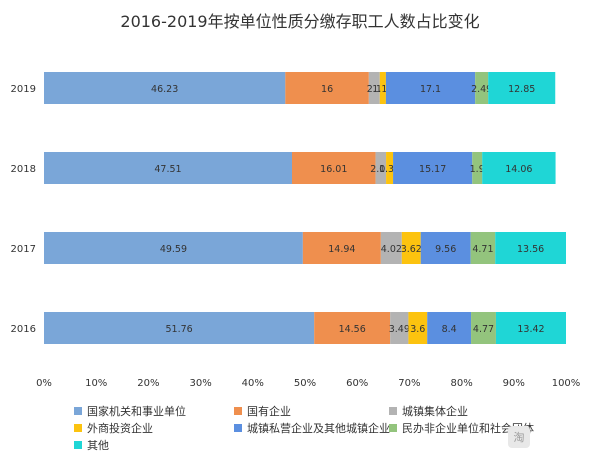  Describe the element at coordinates (23, 209) in the screenshot. I see `category-labels: 2019 2018 2017 2016` at that location.